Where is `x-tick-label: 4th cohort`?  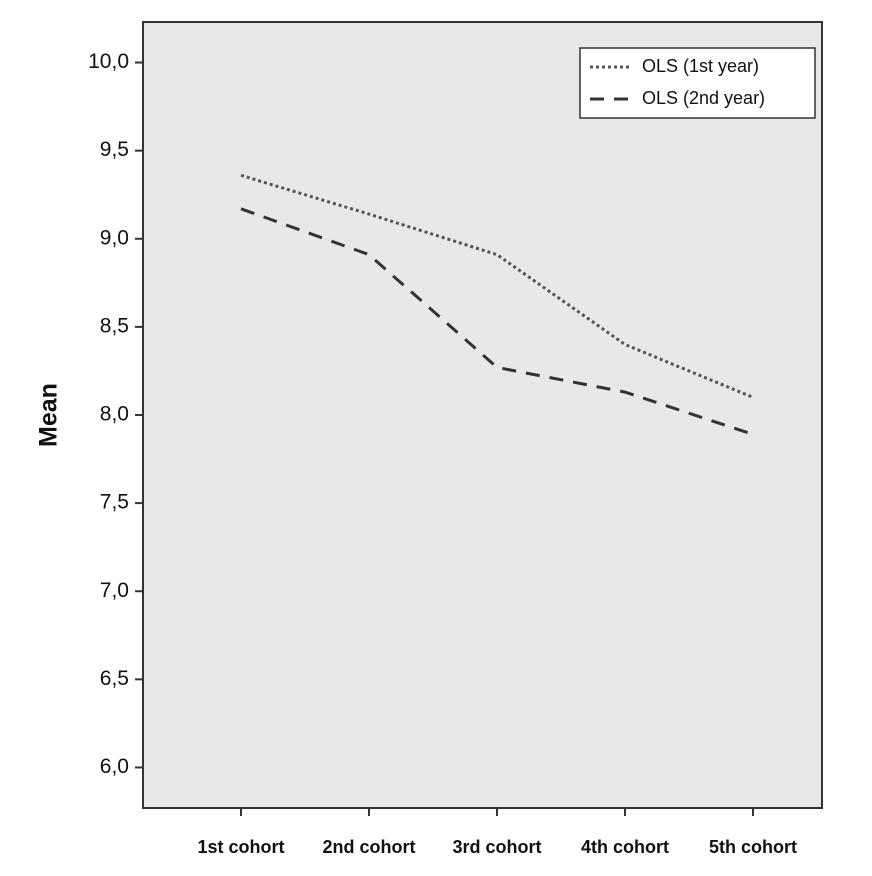 x-tick-label: 4th cohort is located at coordinates (625, 847).